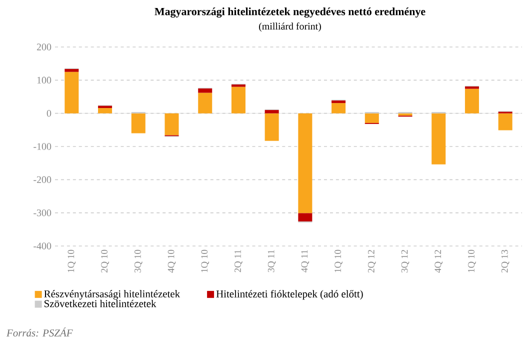 This screenshot has width=531, height=342. I want to click on x-tick-label: 2Q 12, so click(372, 261).